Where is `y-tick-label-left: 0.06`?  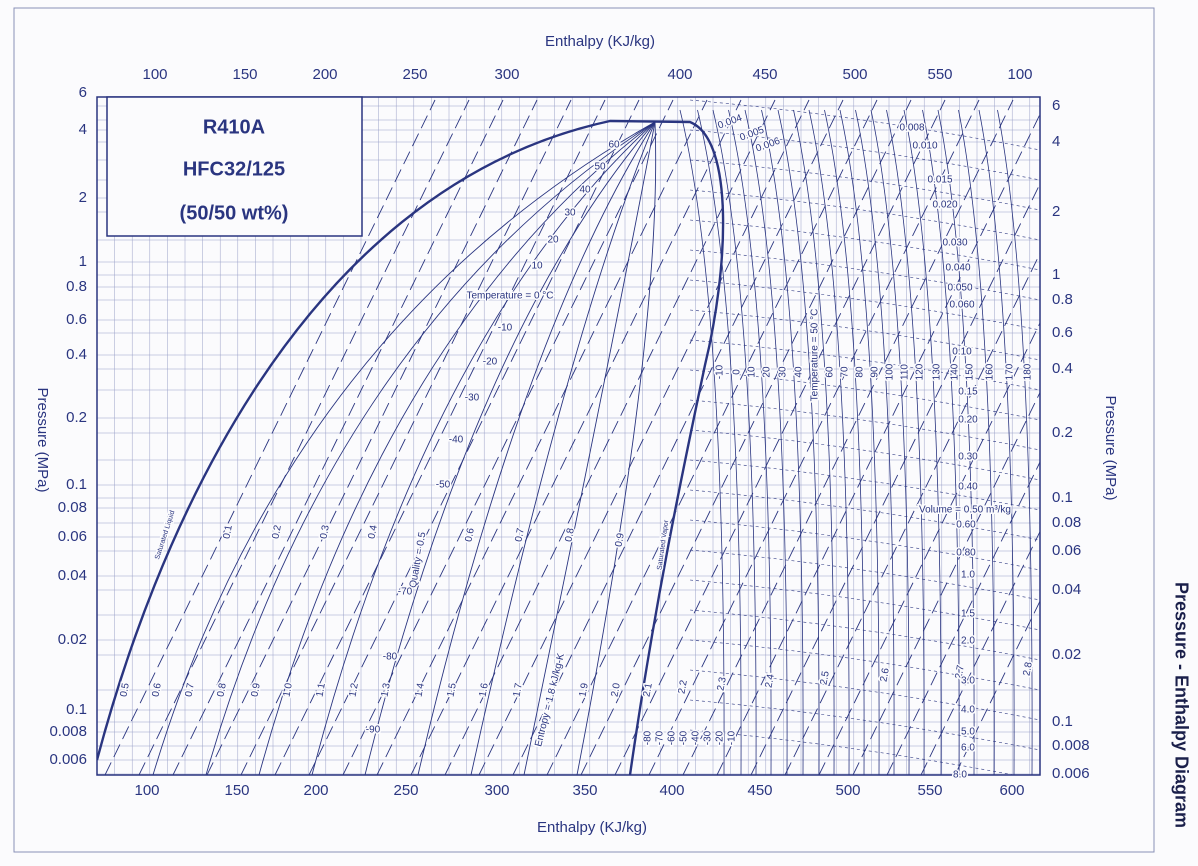 y-tick-label-left: 0.06 is located at coordinates (72, 536).